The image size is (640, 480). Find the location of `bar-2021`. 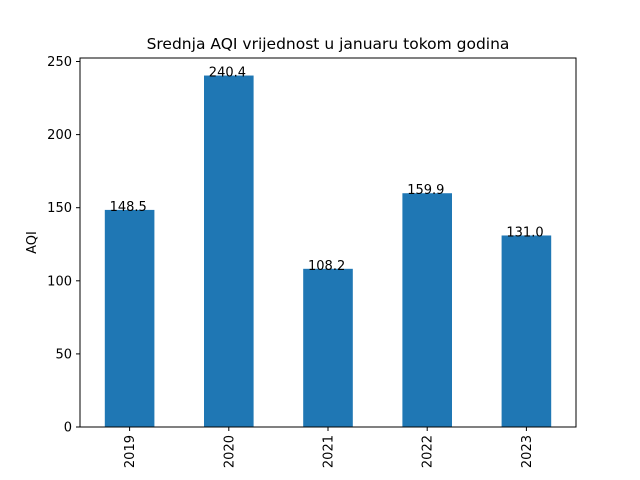

bar-2021 is located at coordinates (328, 347).